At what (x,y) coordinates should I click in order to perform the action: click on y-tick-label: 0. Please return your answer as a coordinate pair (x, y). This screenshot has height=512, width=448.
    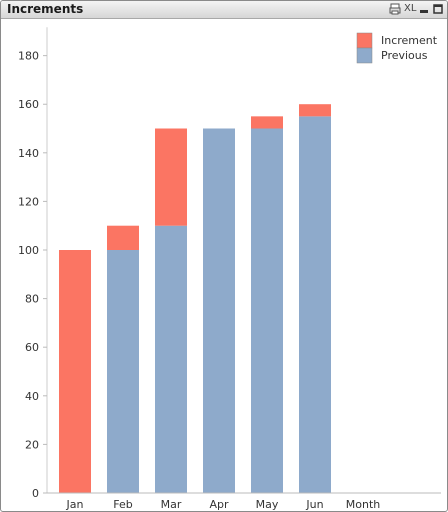
    Looking at the image, I should click on (35, 493).